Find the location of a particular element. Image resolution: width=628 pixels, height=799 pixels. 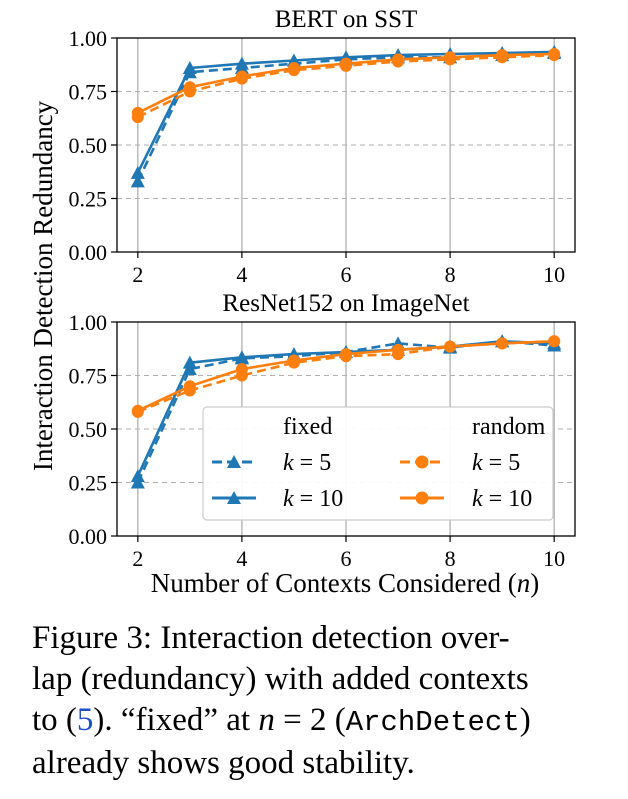

legend-marker-fixed-k5 is located at coordinates (234, 461).